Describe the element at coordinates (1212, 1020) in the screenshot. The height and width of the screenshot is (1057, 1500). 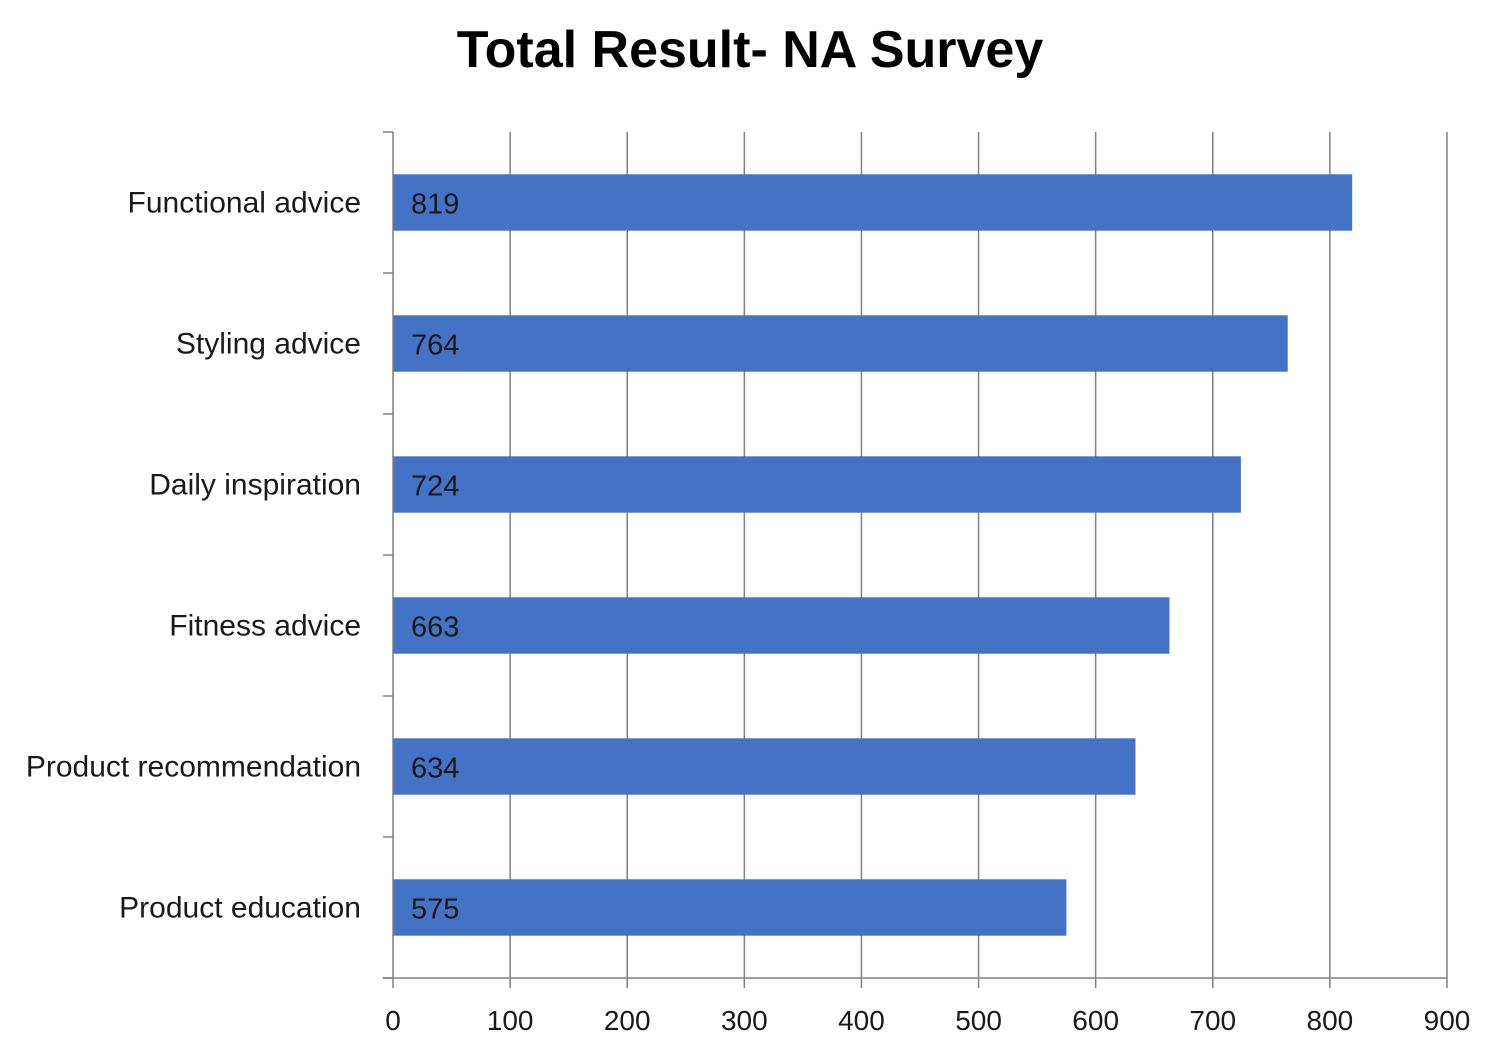
I see `x-tick-label-700: 700` at that location.